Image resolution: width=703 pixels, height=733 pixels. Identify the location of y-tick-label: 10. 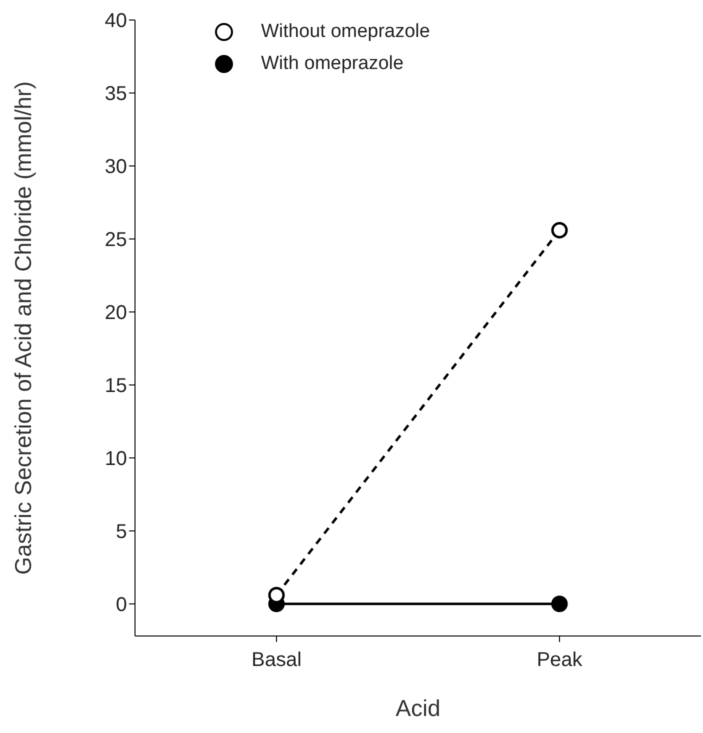
(115, 459).